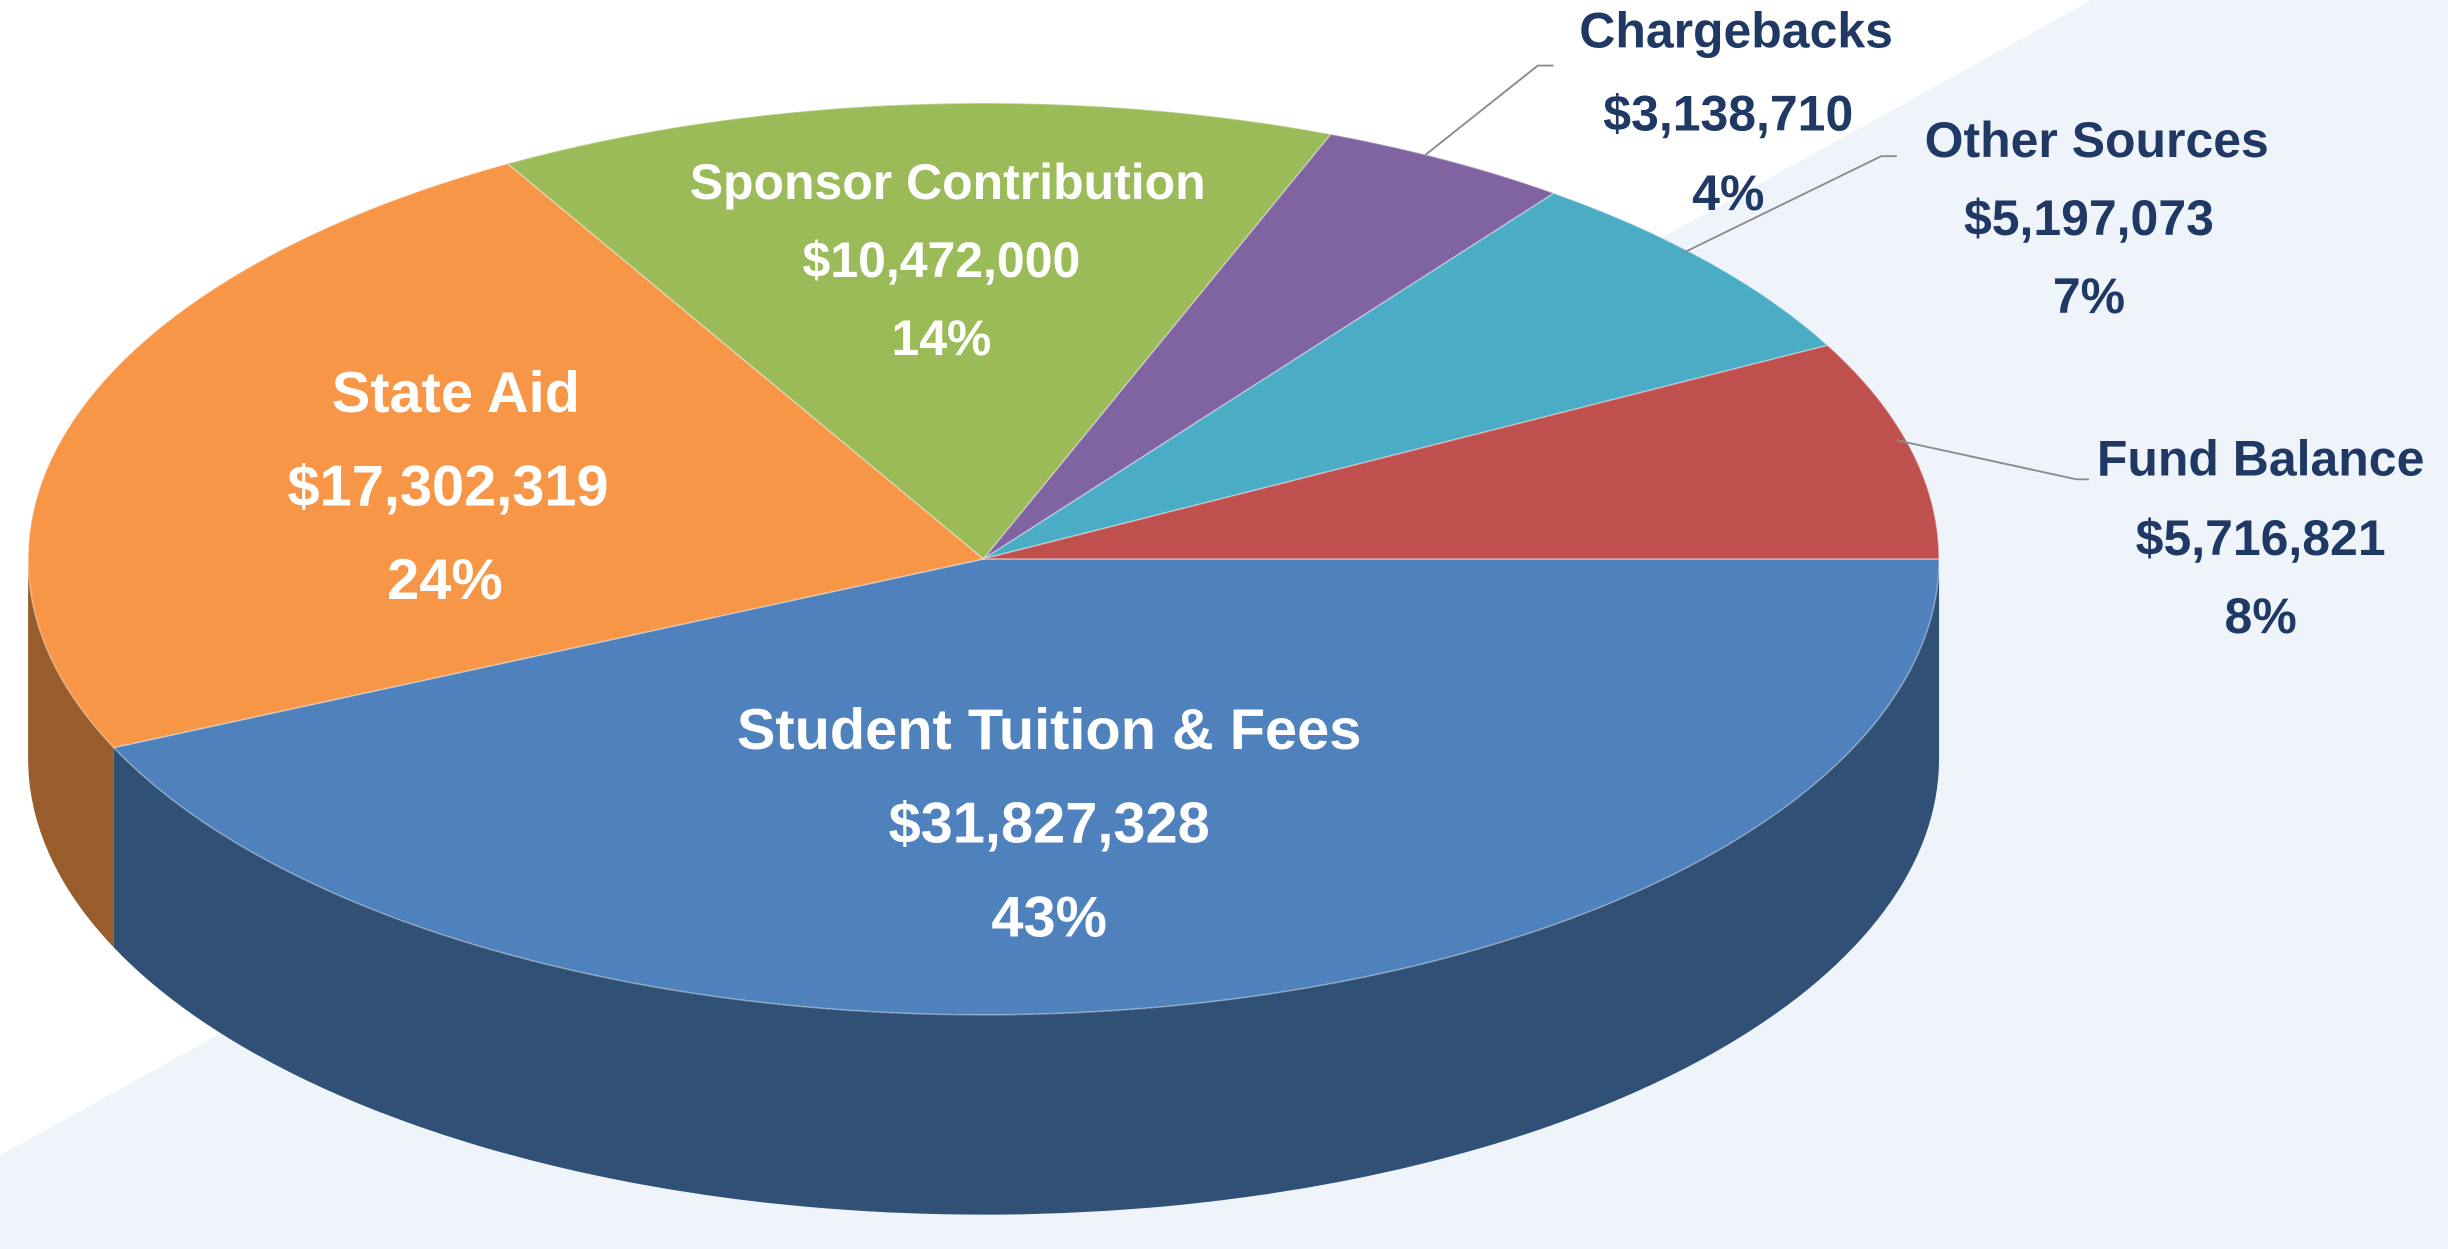  What do you see at coordinates (1049, 824) in the screenshot?
I see `value-label: $31,827,328` at bounding box center [1049, 824].